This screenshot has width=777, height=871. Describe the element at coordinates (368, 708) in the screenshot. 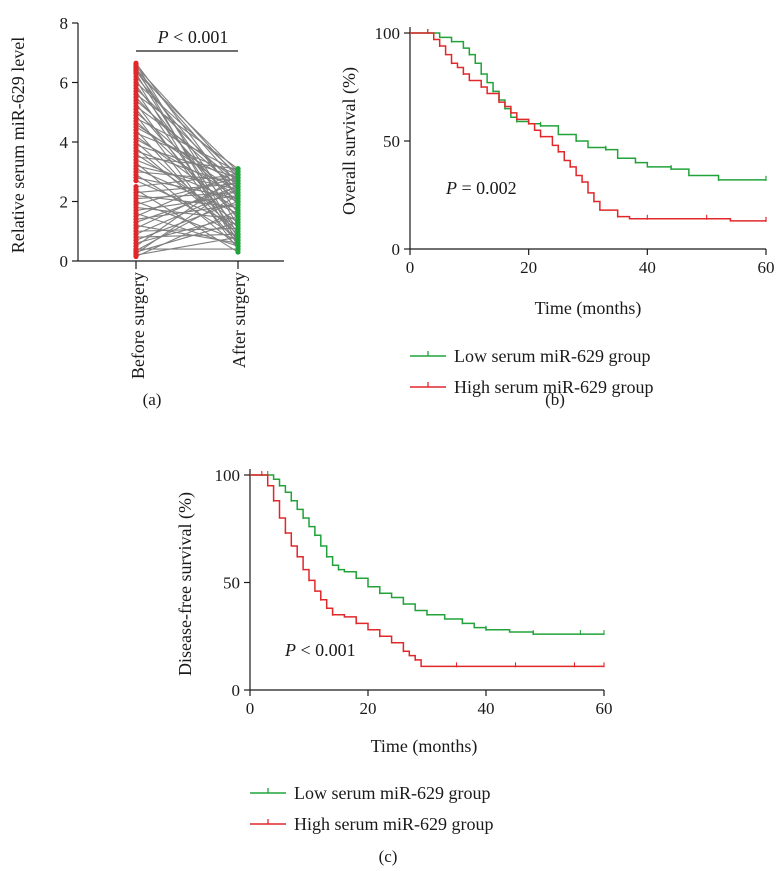

I see `panel-c-x-tick-label: 20` at that location.